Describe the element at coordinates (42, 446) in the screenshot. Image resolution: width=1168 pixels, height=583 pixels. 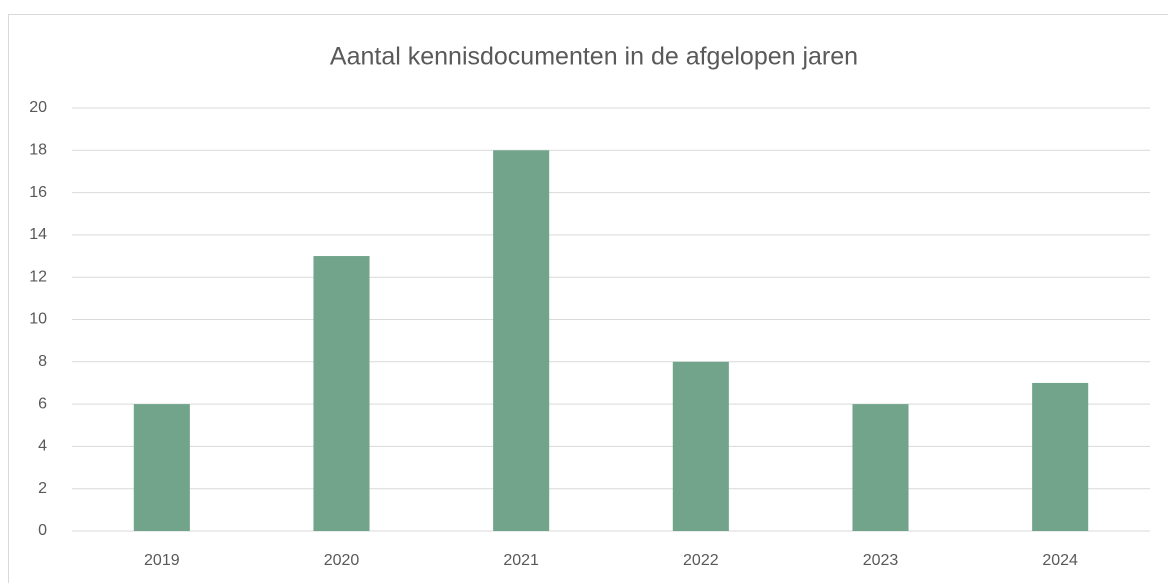
I see `y-tick-label: 4` at that location.